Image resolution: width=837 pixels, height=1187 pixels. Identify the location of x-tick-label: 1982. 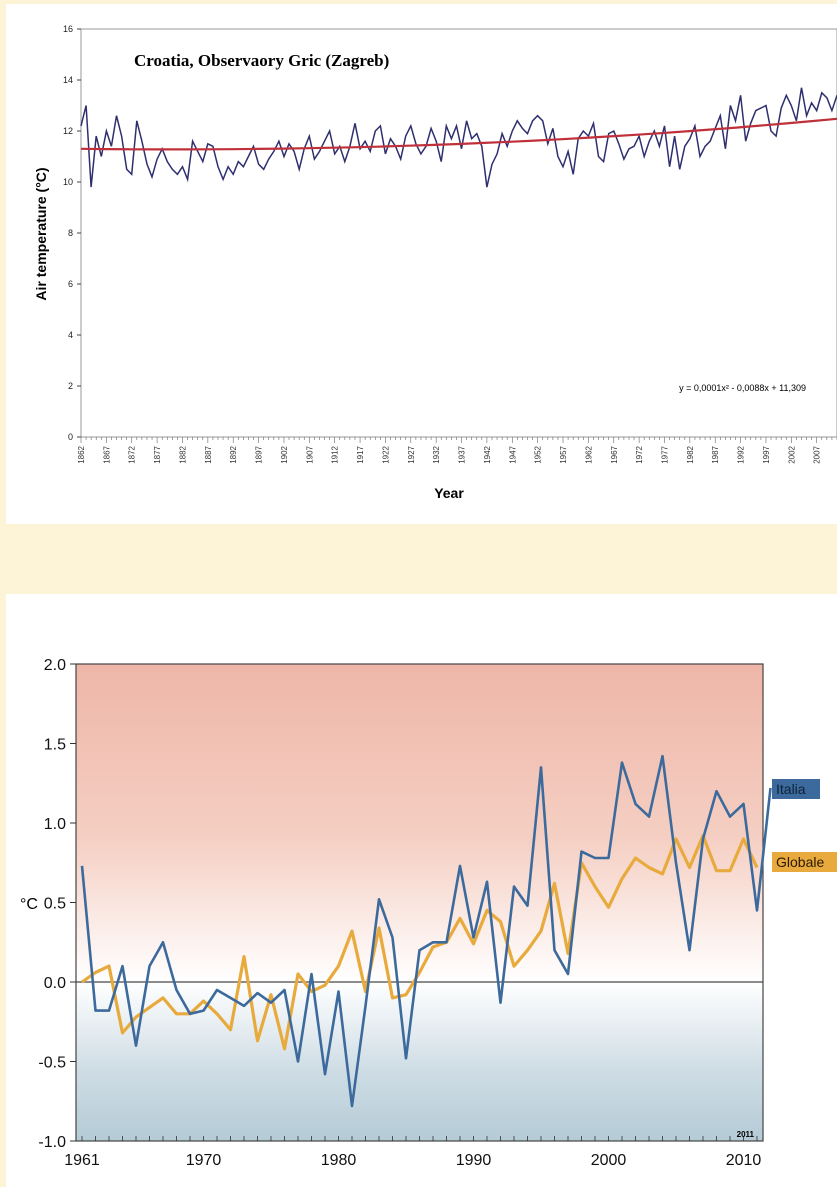
(690, 454).